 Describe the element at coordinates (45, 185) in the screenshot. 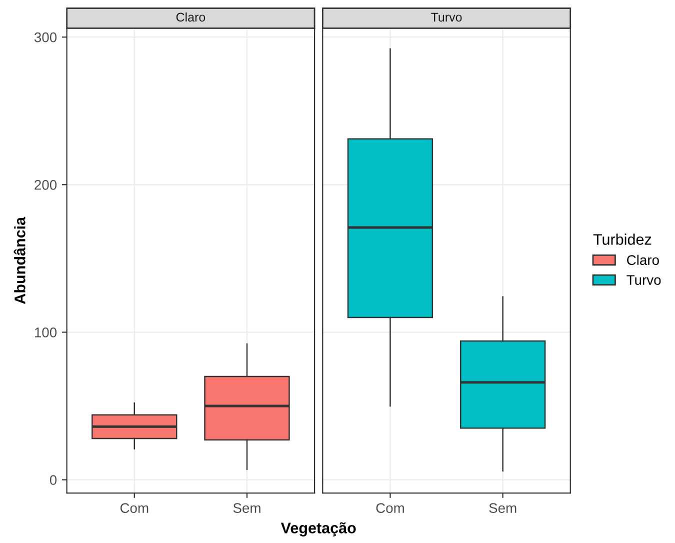

I see `y-tick-label: 200` at that location.